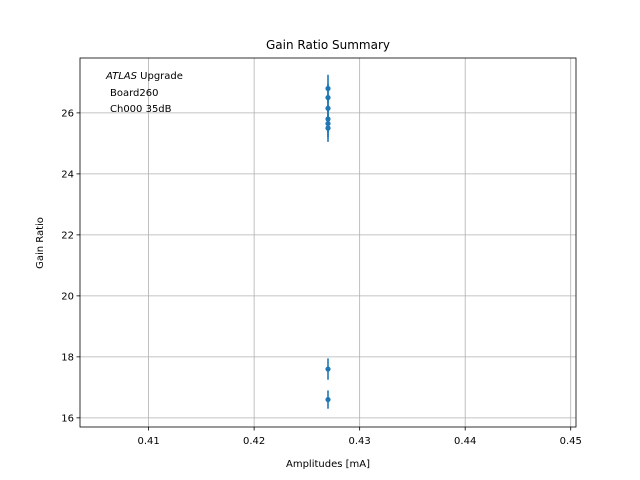  I want to click on annotation-atlas: ATLAS, so click(121, 76).